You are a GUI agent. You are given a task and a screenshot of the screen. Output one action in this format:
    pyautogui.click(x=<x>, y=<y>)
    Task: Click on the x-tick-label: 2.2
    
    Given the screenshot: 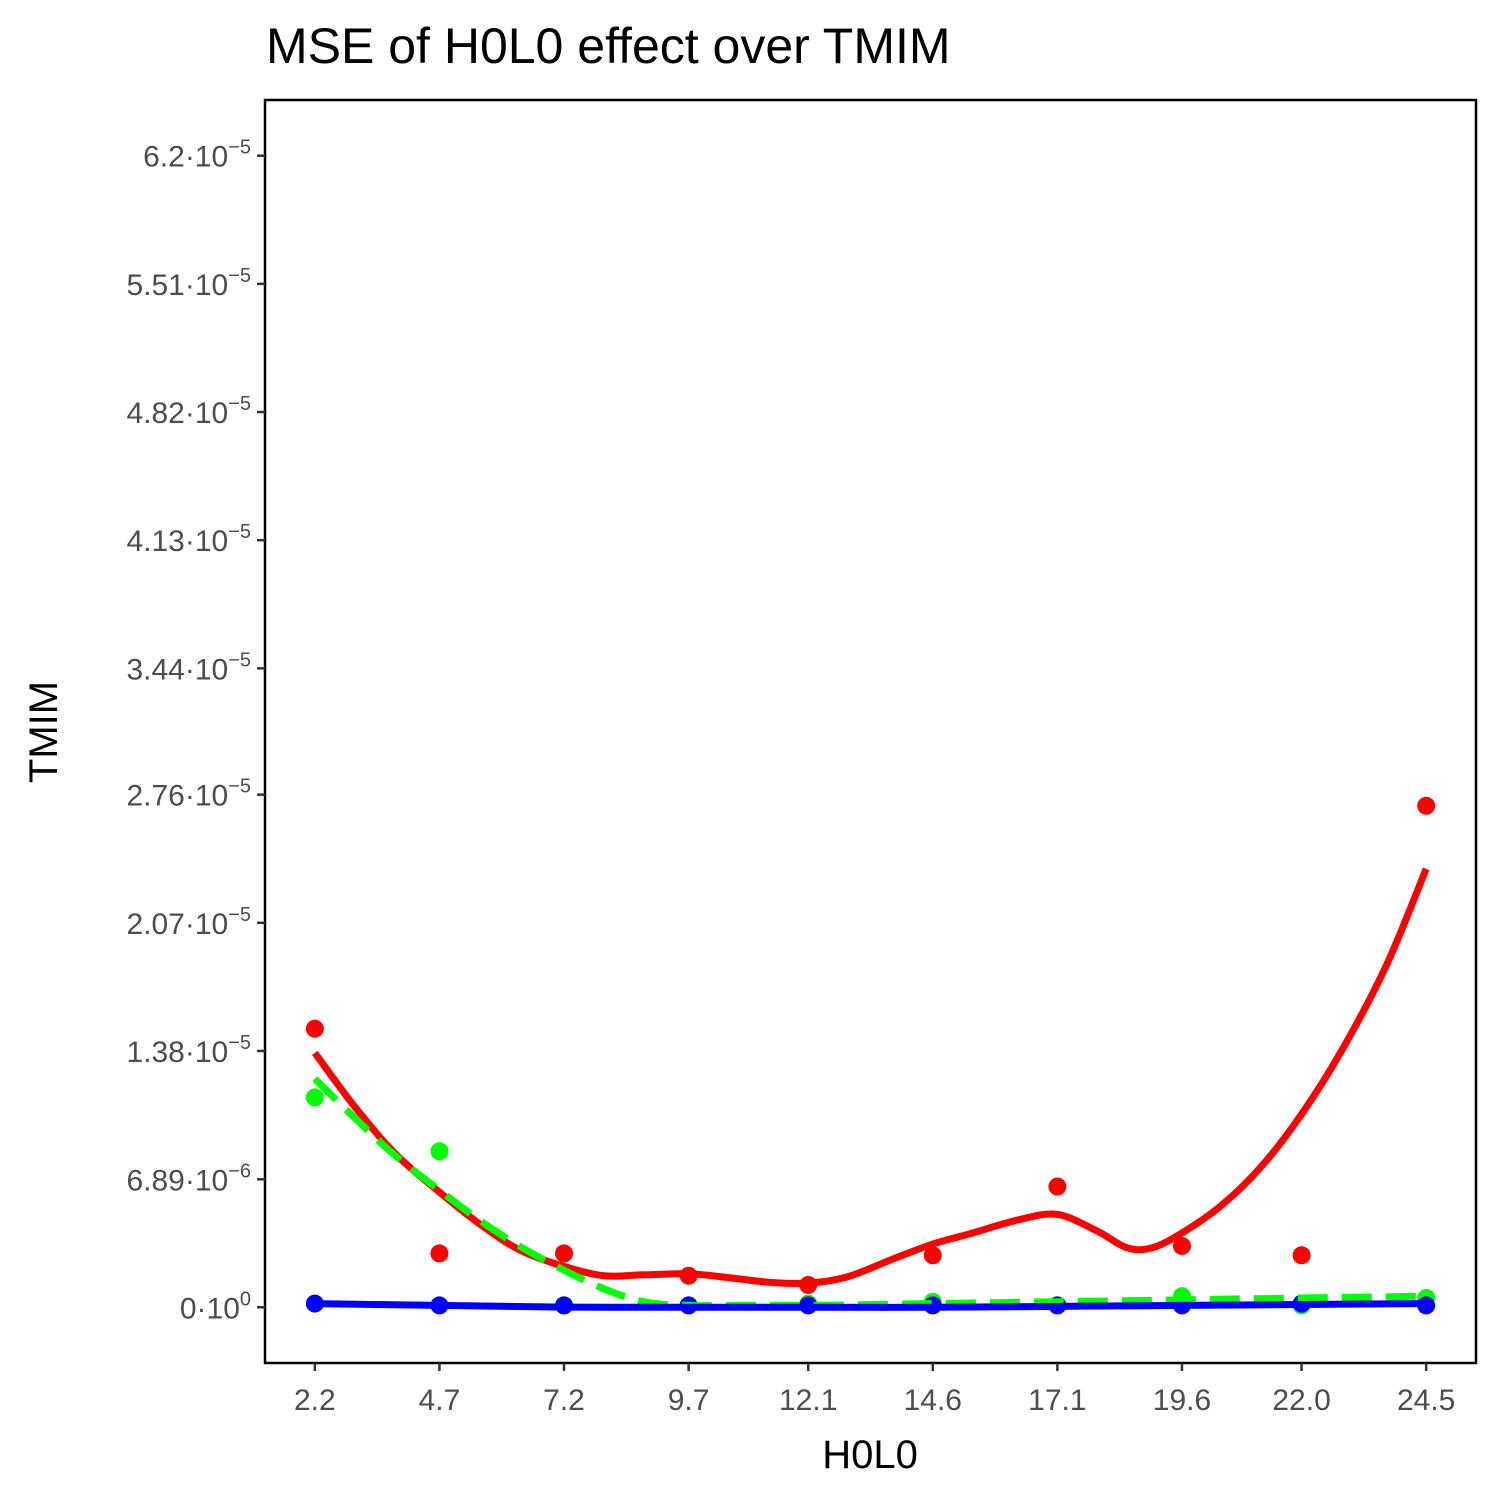 What is the action you would take?
    pyautogui.click(x=315, y=1400)
    